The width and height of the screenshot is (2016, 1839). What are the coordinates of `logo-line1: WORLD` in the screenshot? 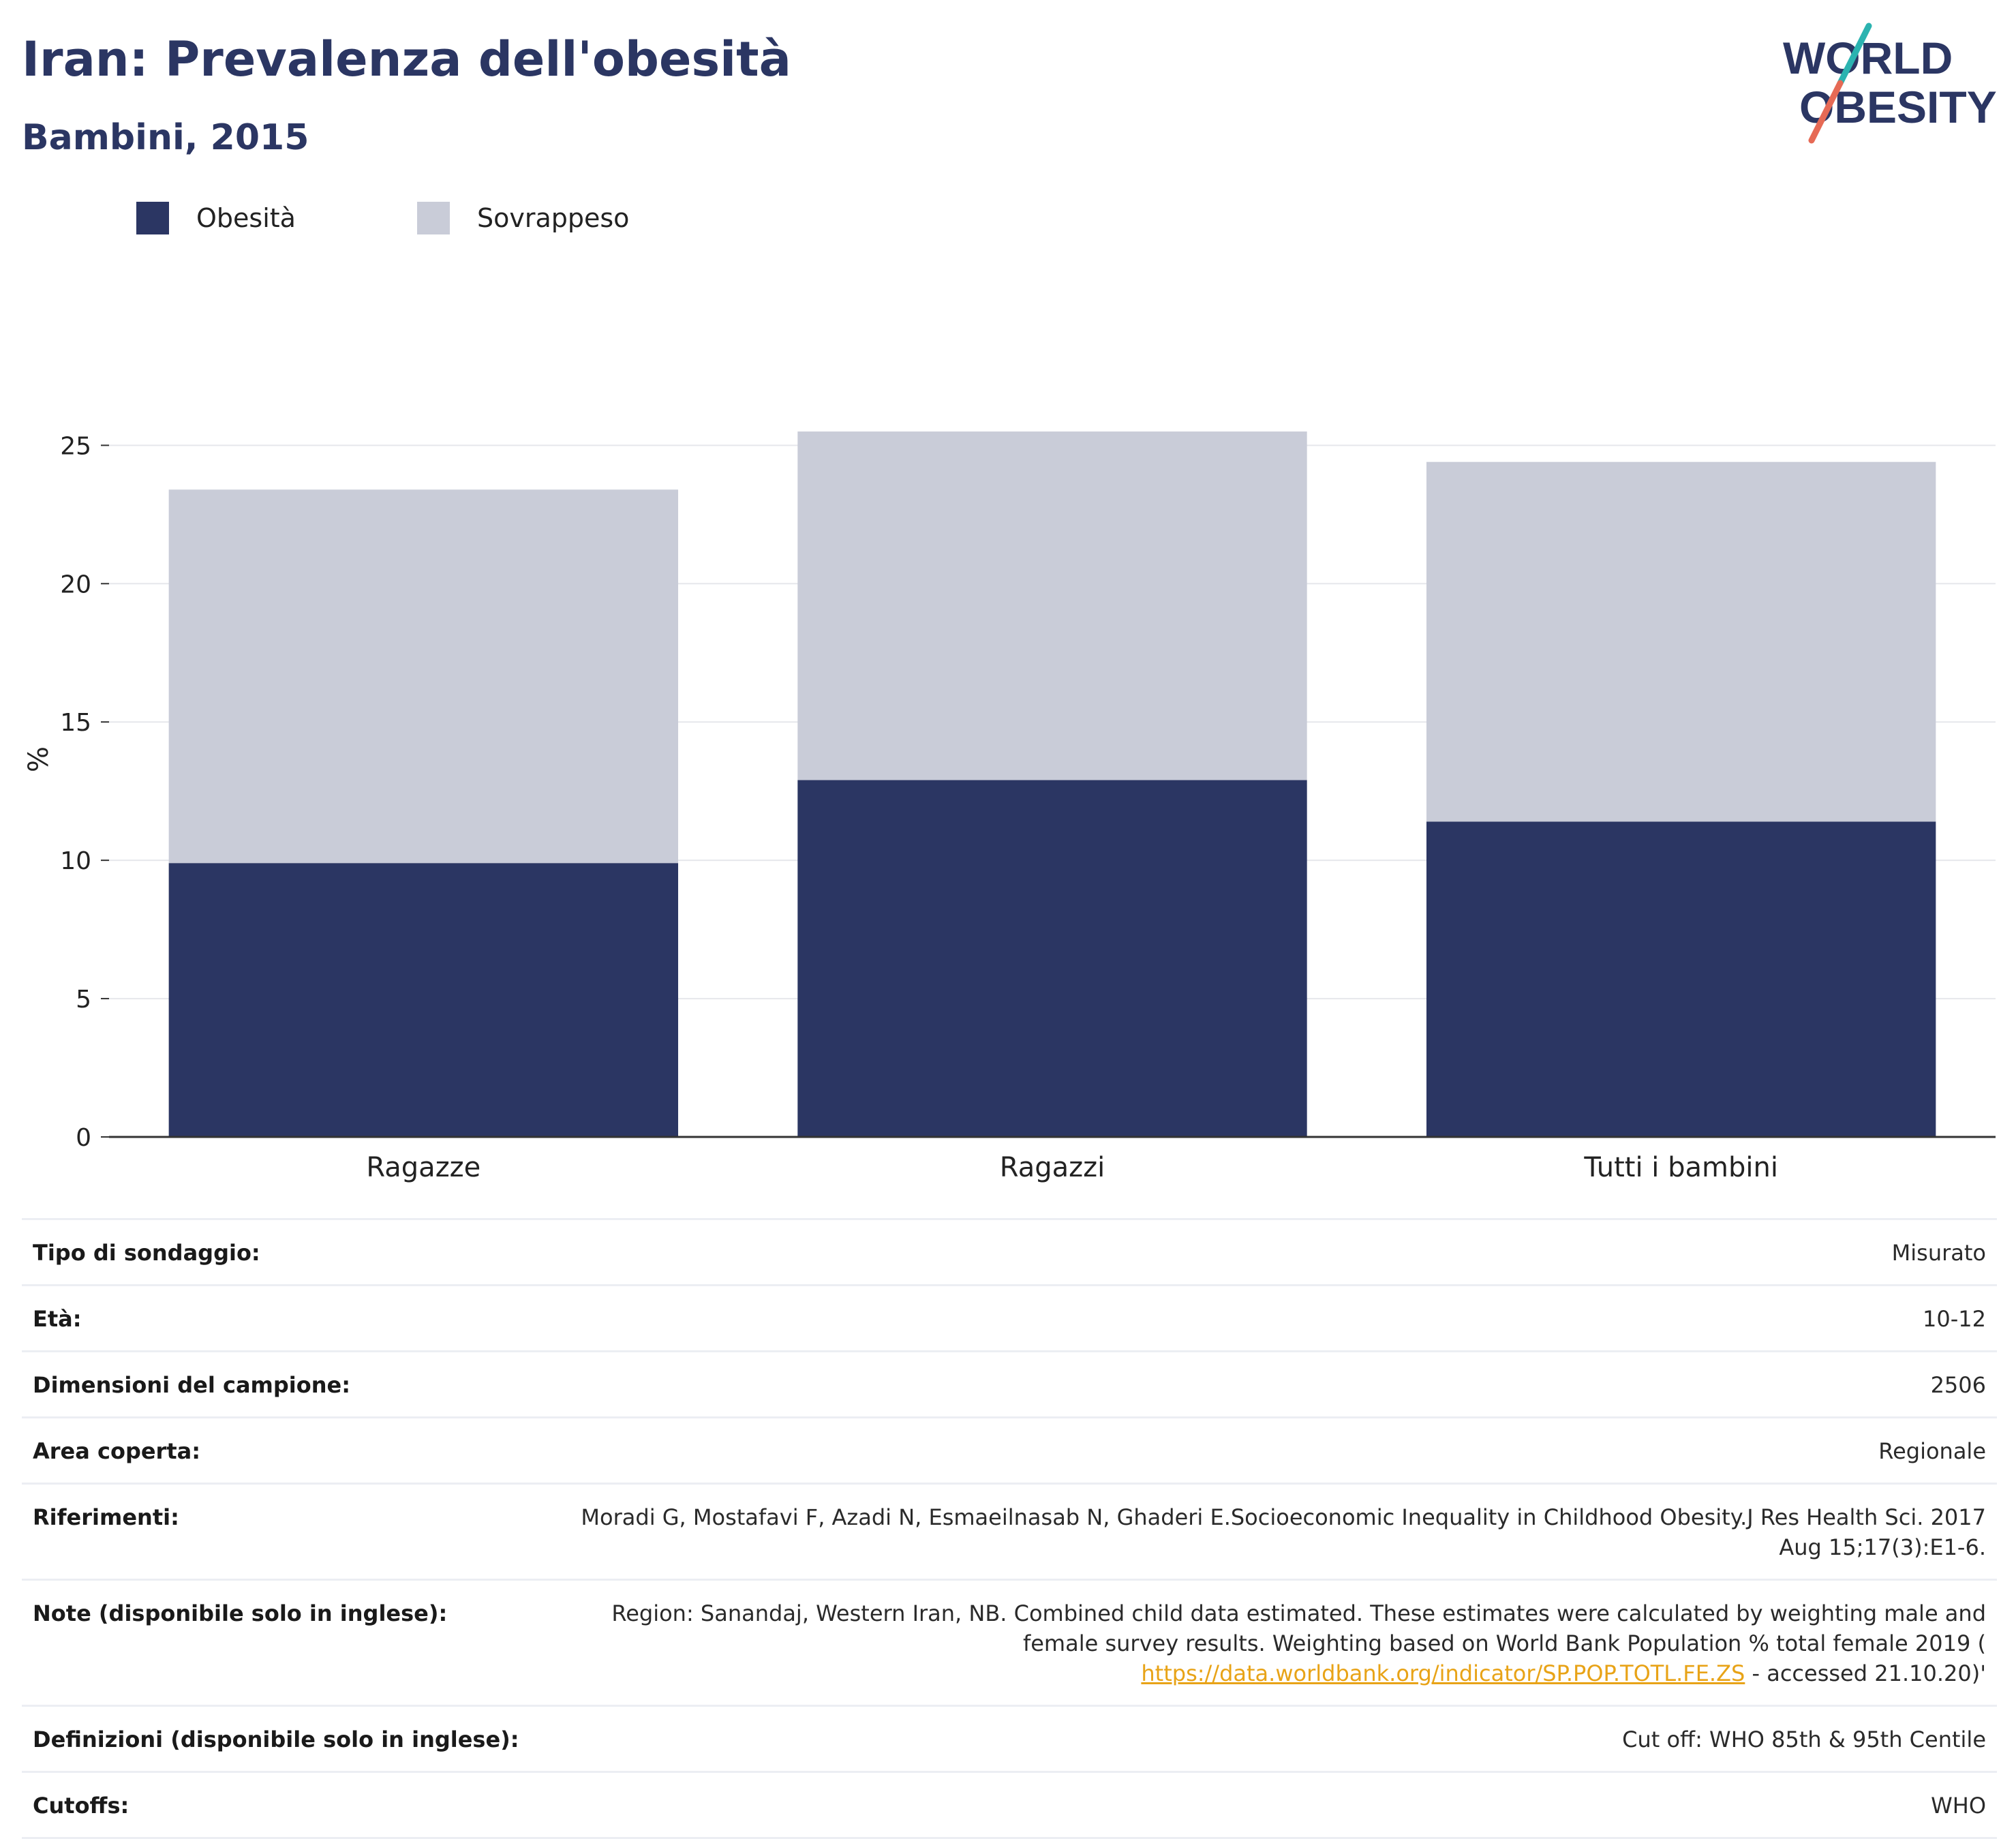 It's located at (1868, 58).